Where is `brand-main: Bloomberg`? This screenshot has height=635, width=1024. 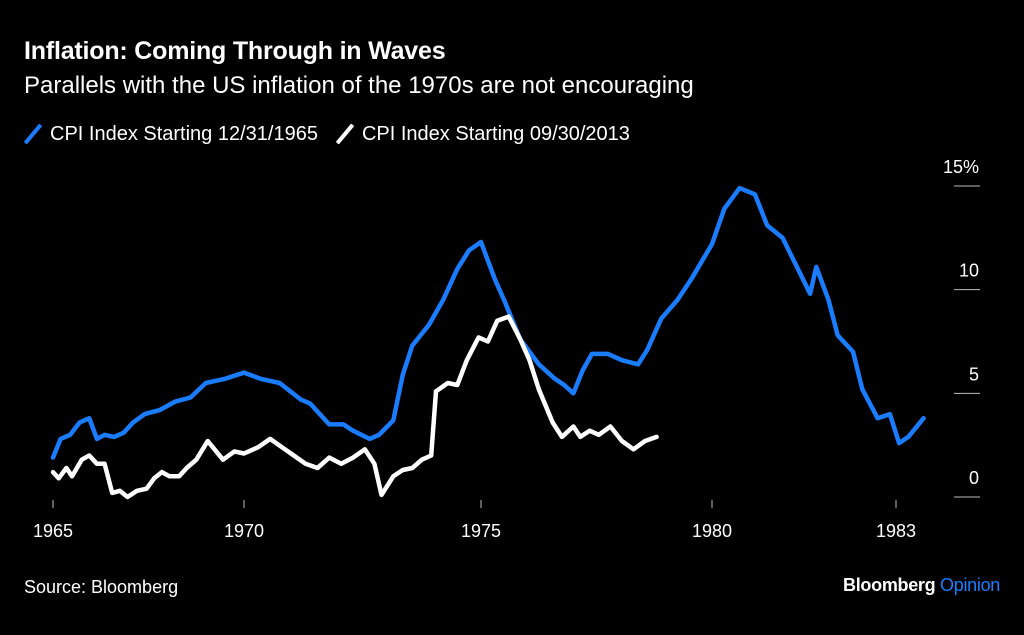 brand-main: Bloomberg is located at coordinates (889, 585).